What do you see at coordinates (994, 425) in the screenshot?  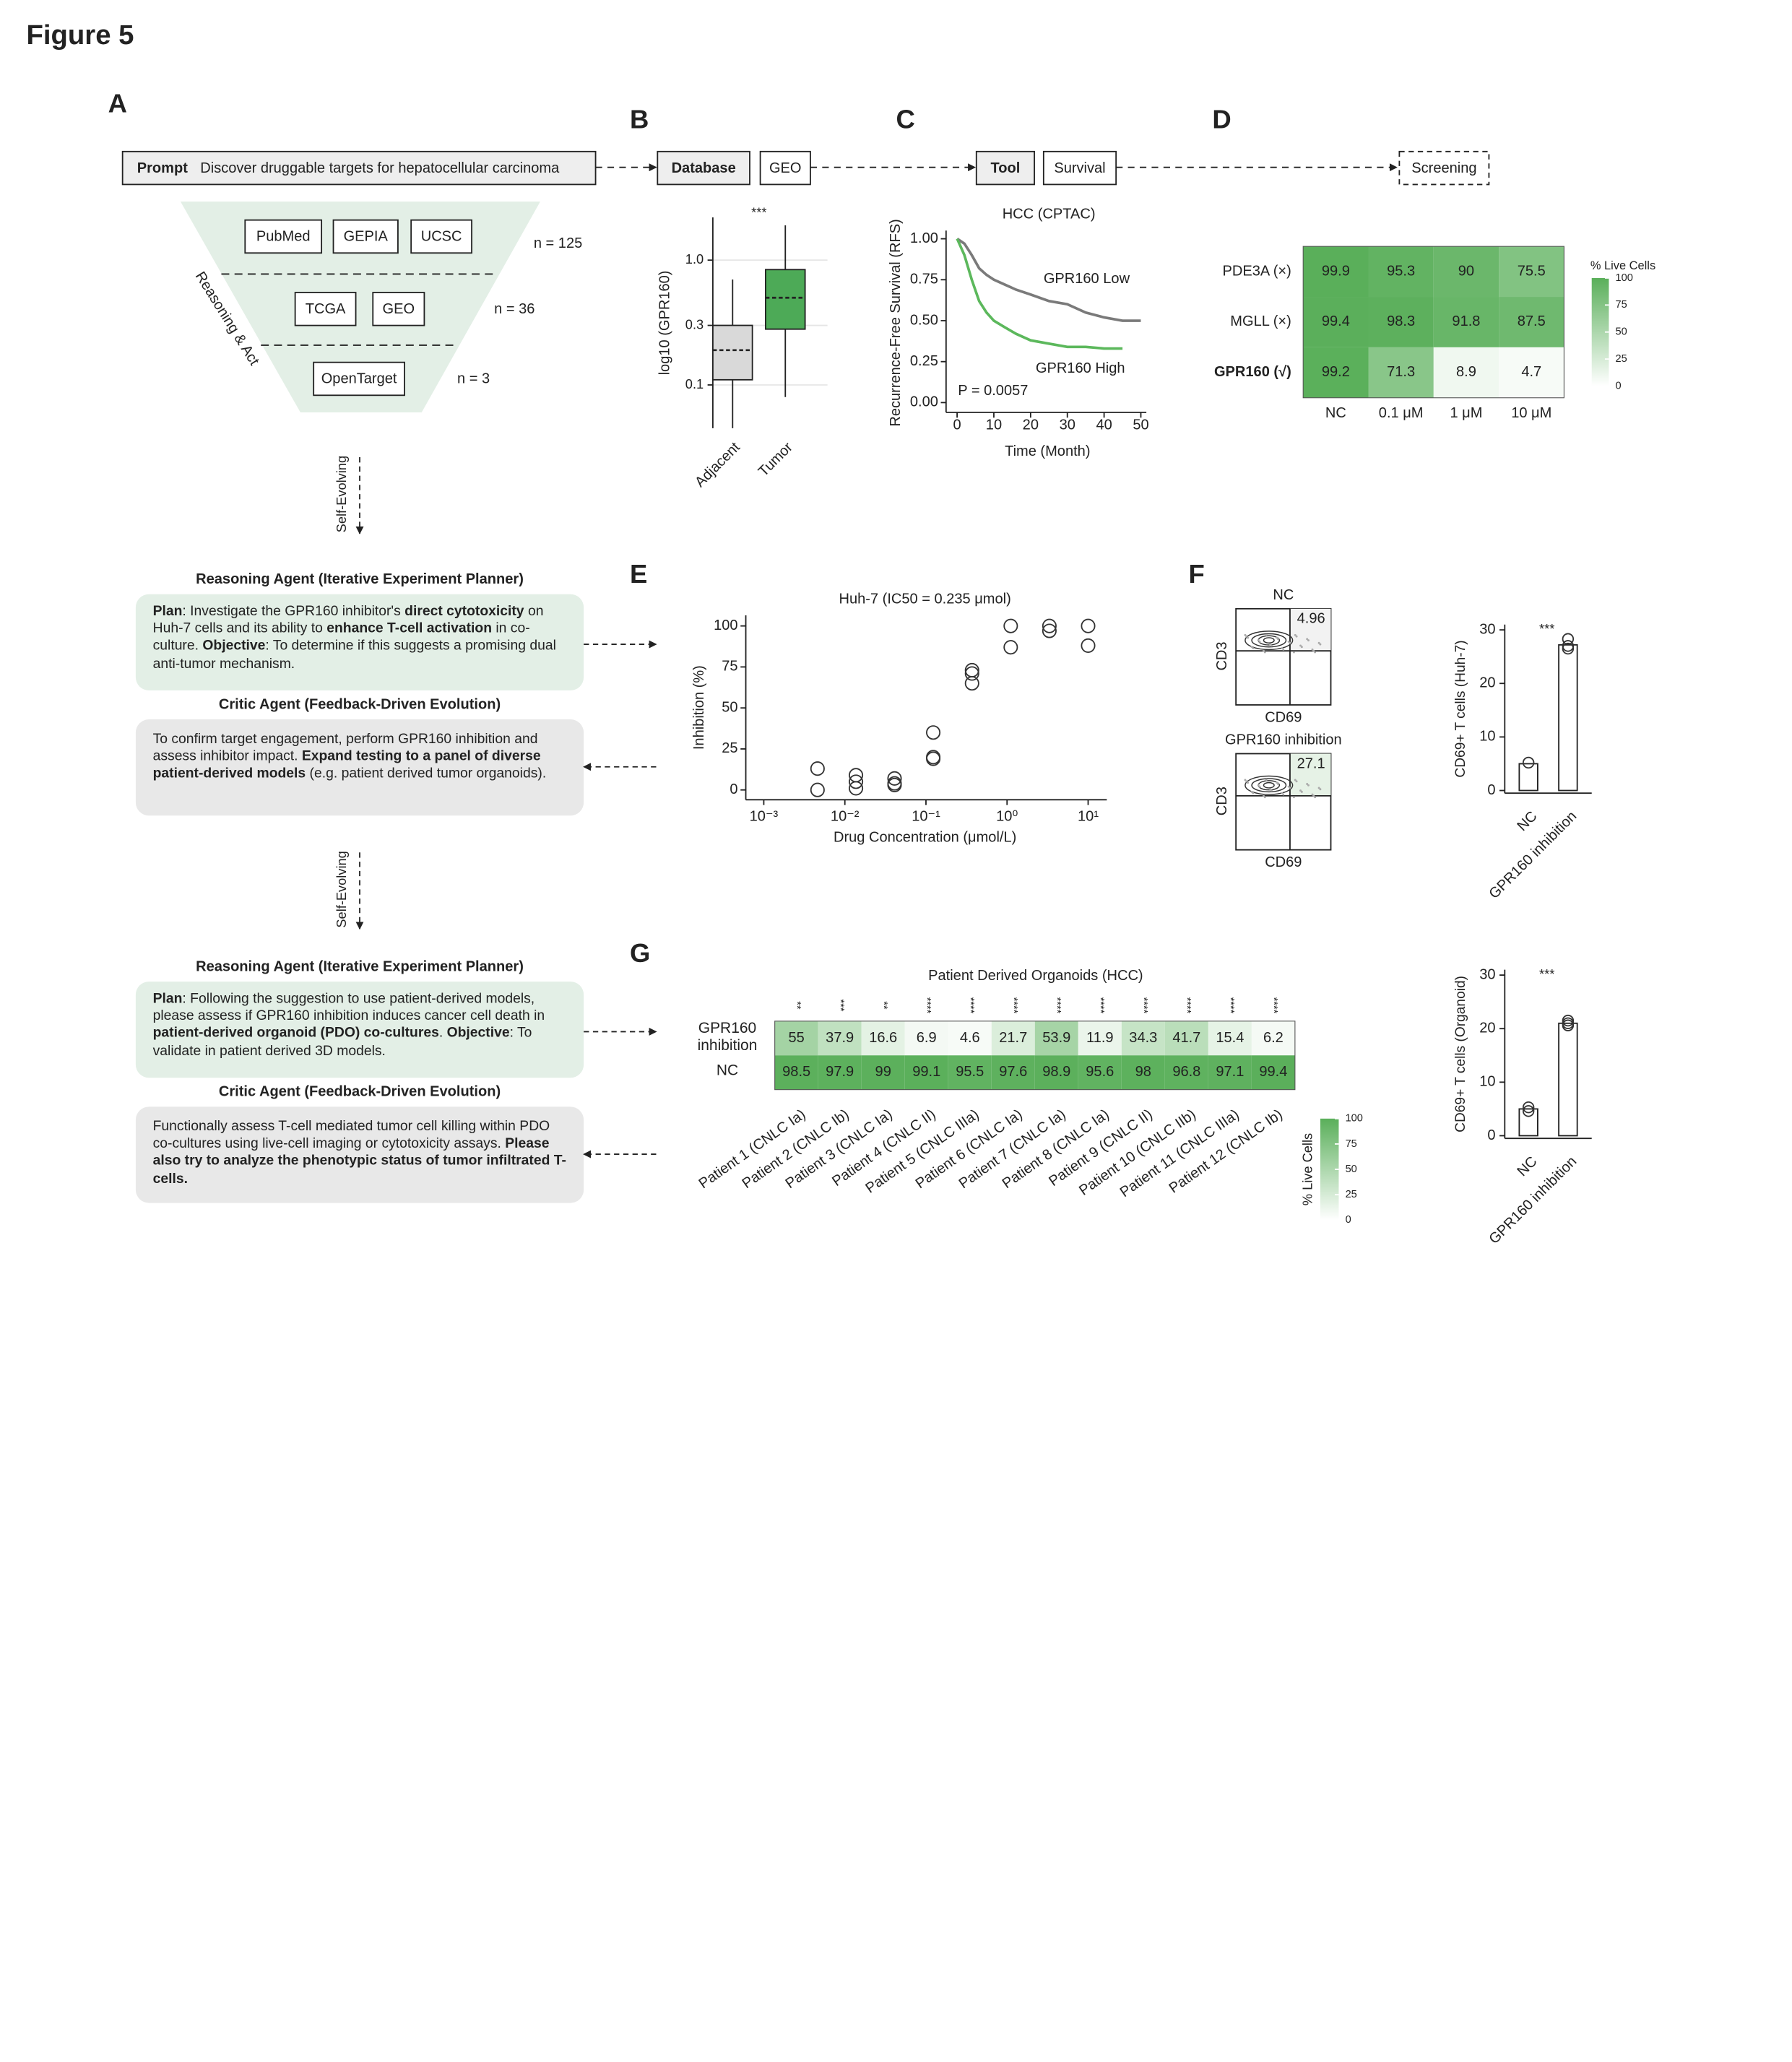 I see `x-tick-label: 10` at bounding box center [994, 425].